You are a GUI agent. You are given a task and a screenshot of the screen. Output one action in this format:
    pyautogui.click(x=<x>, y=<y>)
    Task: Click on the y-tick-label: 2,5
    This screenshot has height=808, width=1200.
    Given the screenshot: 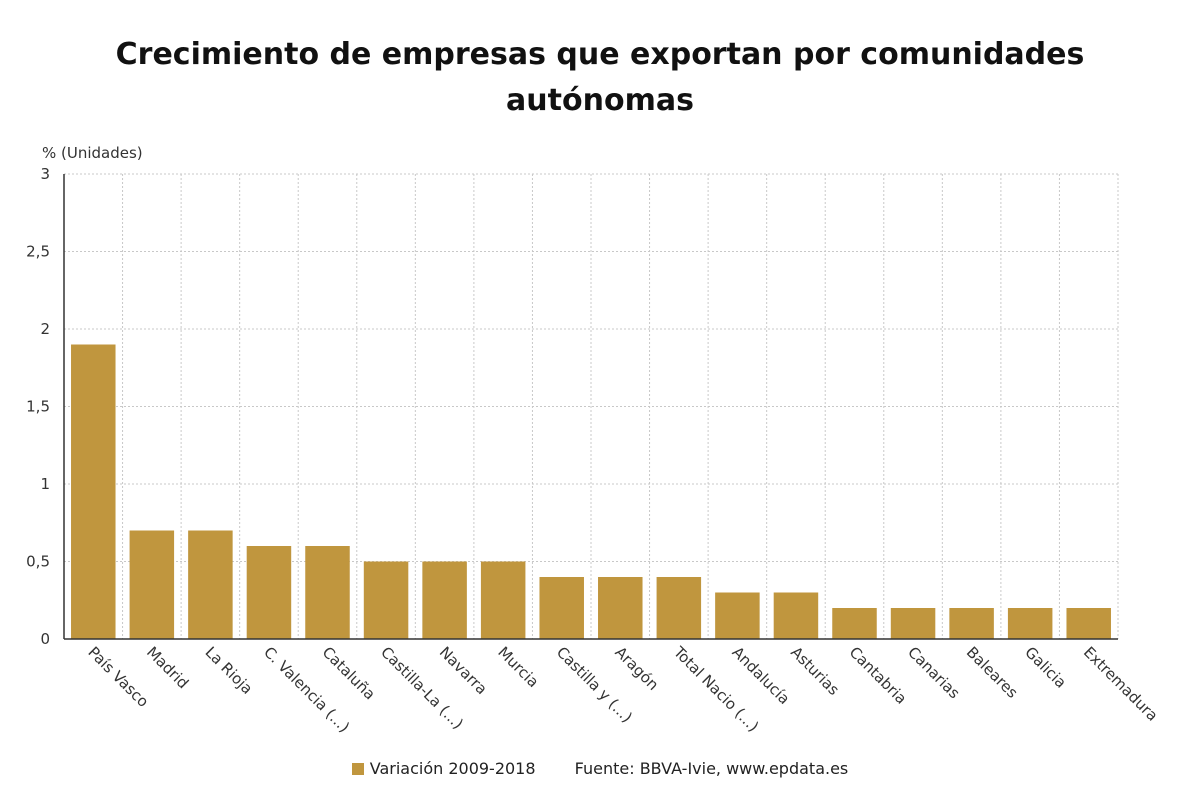 What is the action you would take?
    pyautogui.click(x=38, y=252)
    